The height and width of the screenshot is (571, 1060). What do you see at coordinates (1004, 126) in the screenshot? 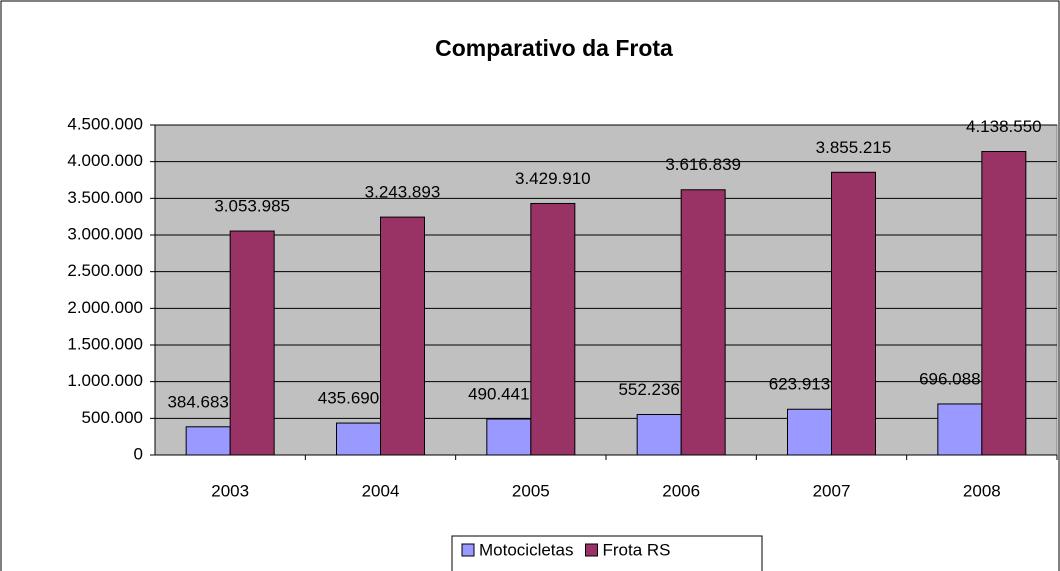
I see `data-label: 4.138.550` at bounding box center [1004, 126].